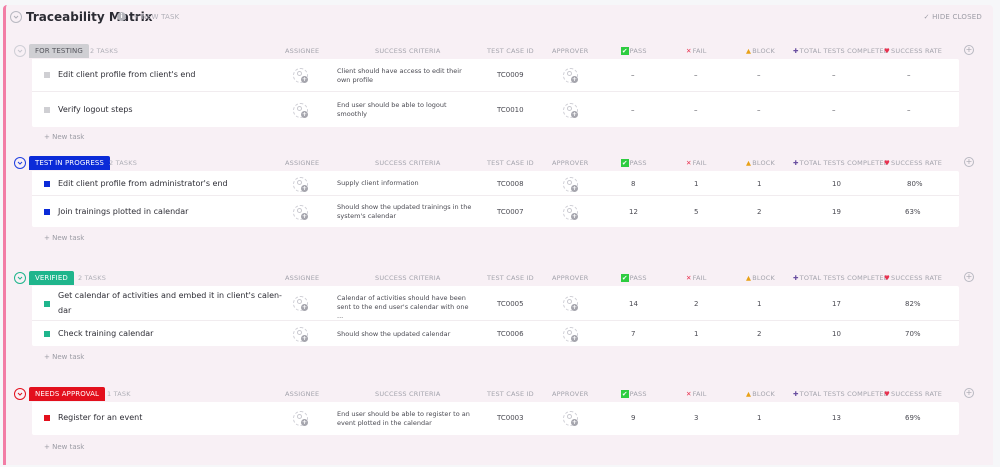 Image resolution: width=1000 pixels, height=467 pixels. I want to click on test-case-id: TC0010, so click(510, 110).